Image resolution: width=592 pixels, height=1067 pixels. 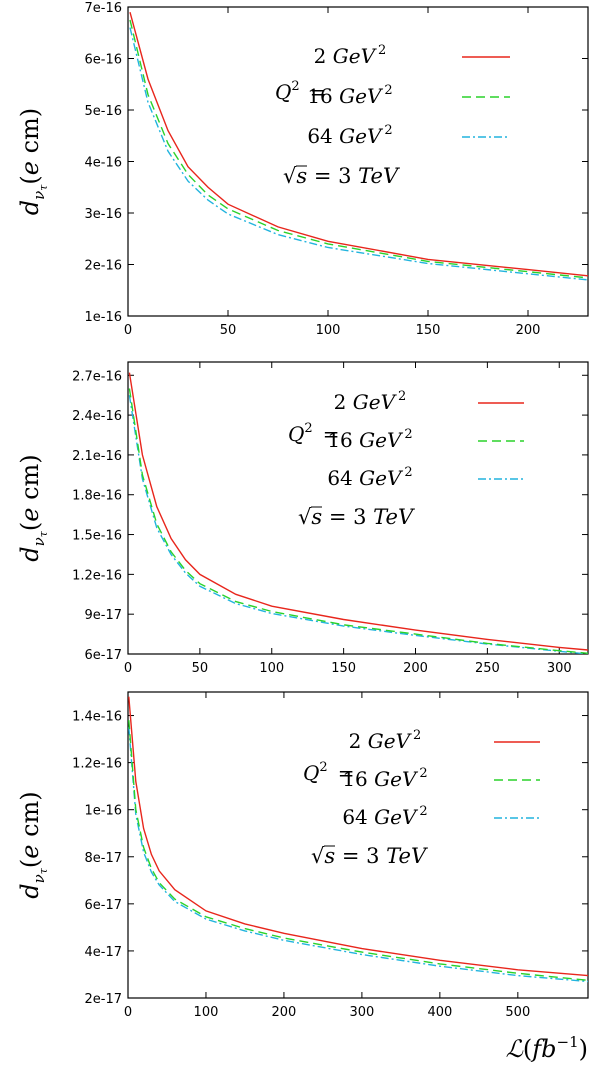 What do you see at coordinates (97, 376) in the screenshot?
I see `y-tick-label: 2.7e-16` at bounding box center [97, 376].